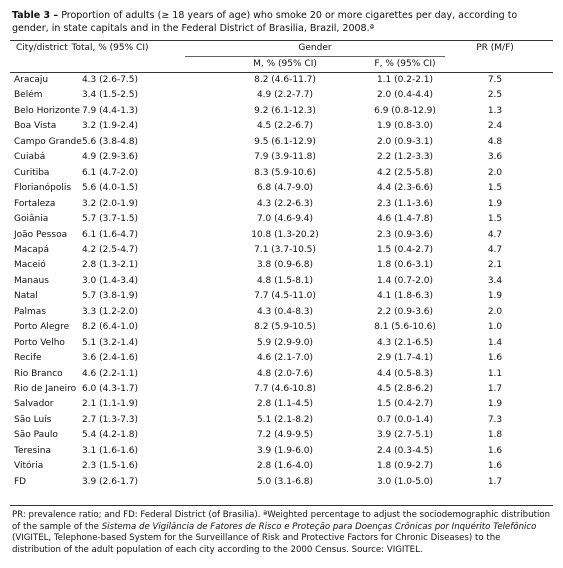 The height and width of the screenshot is (568, 563). I want to click on pr-cell: 2.0, so click(495, 172).